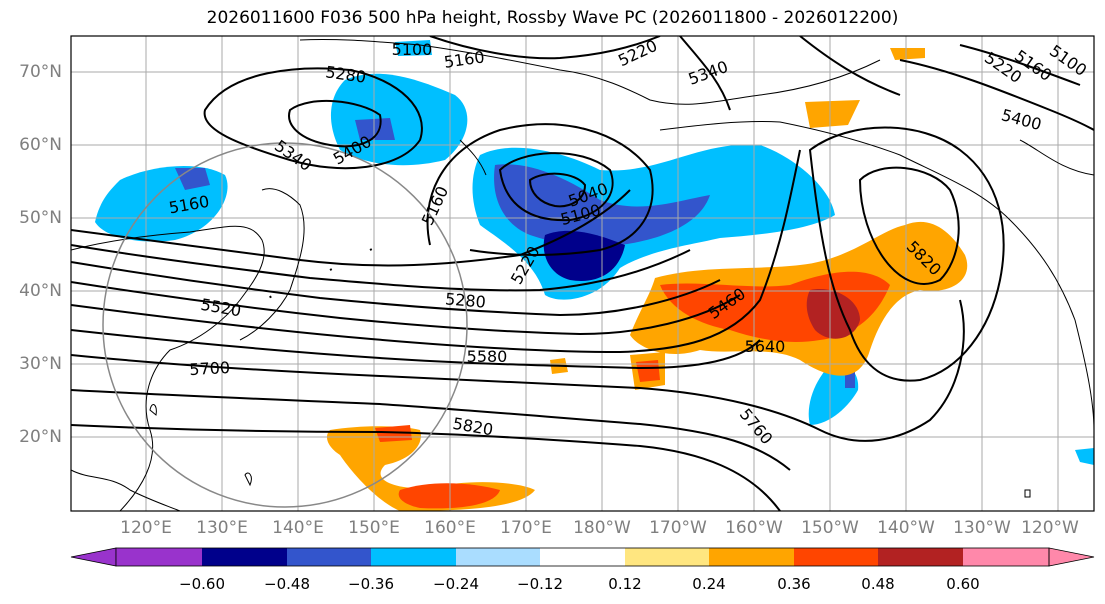  I want to click on contour-label: 5580, so click(487, 356).